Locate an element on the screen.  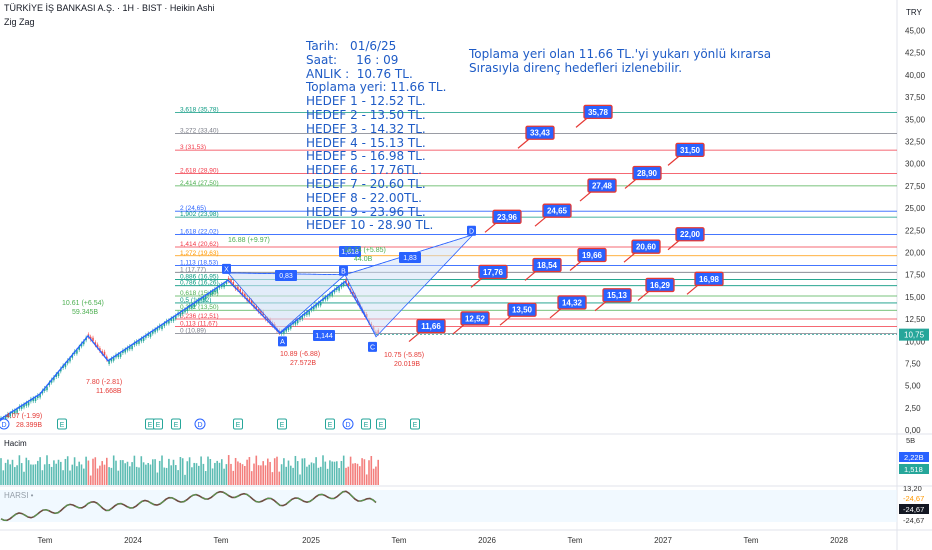
y-tick-label: 25,00 is located at coordinates (915, 208).